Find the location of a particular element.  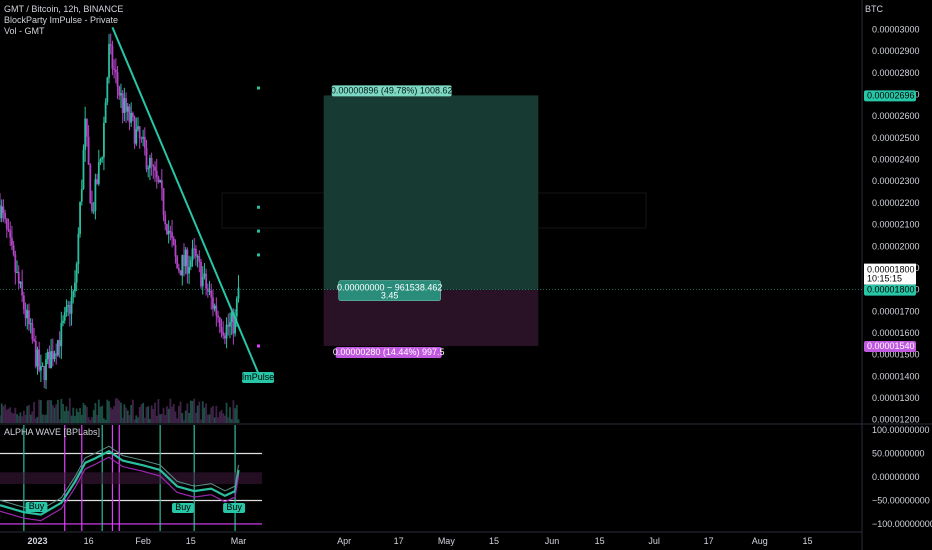

candle-countdown: 10:15:15 is located at coordinates (884, 279).